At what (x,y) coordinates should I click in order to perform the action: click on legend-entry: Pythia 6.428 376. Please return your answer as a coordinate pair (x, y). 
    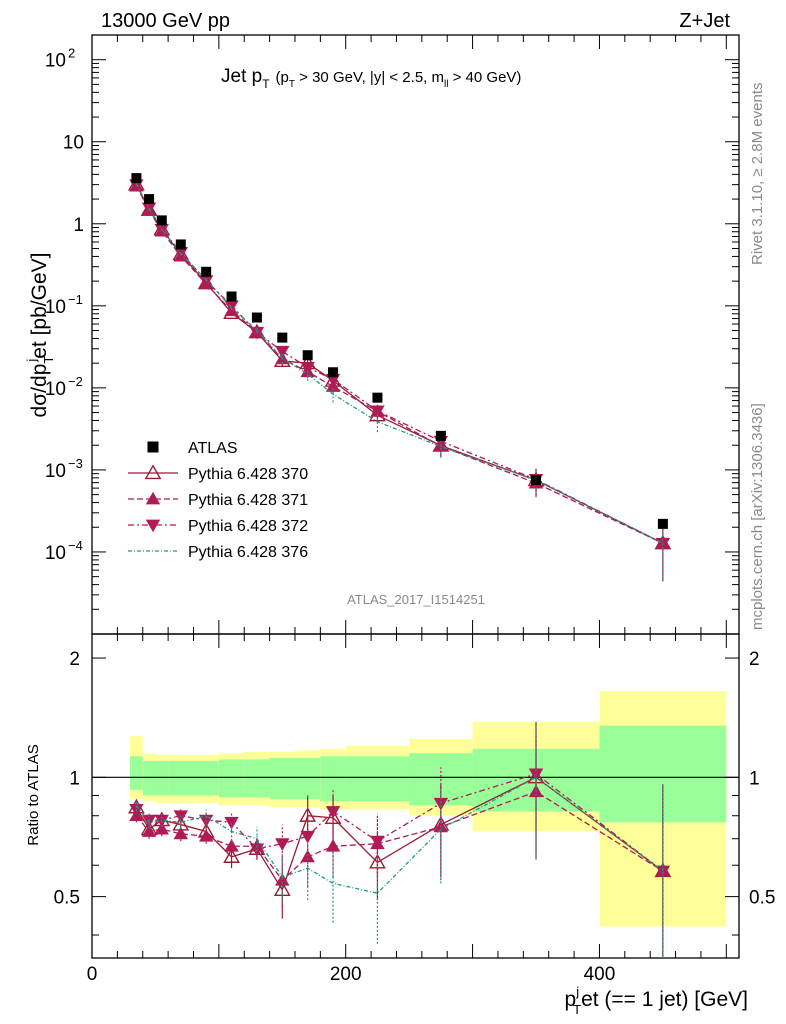
    Looking at the image, I should click on (218, 552).